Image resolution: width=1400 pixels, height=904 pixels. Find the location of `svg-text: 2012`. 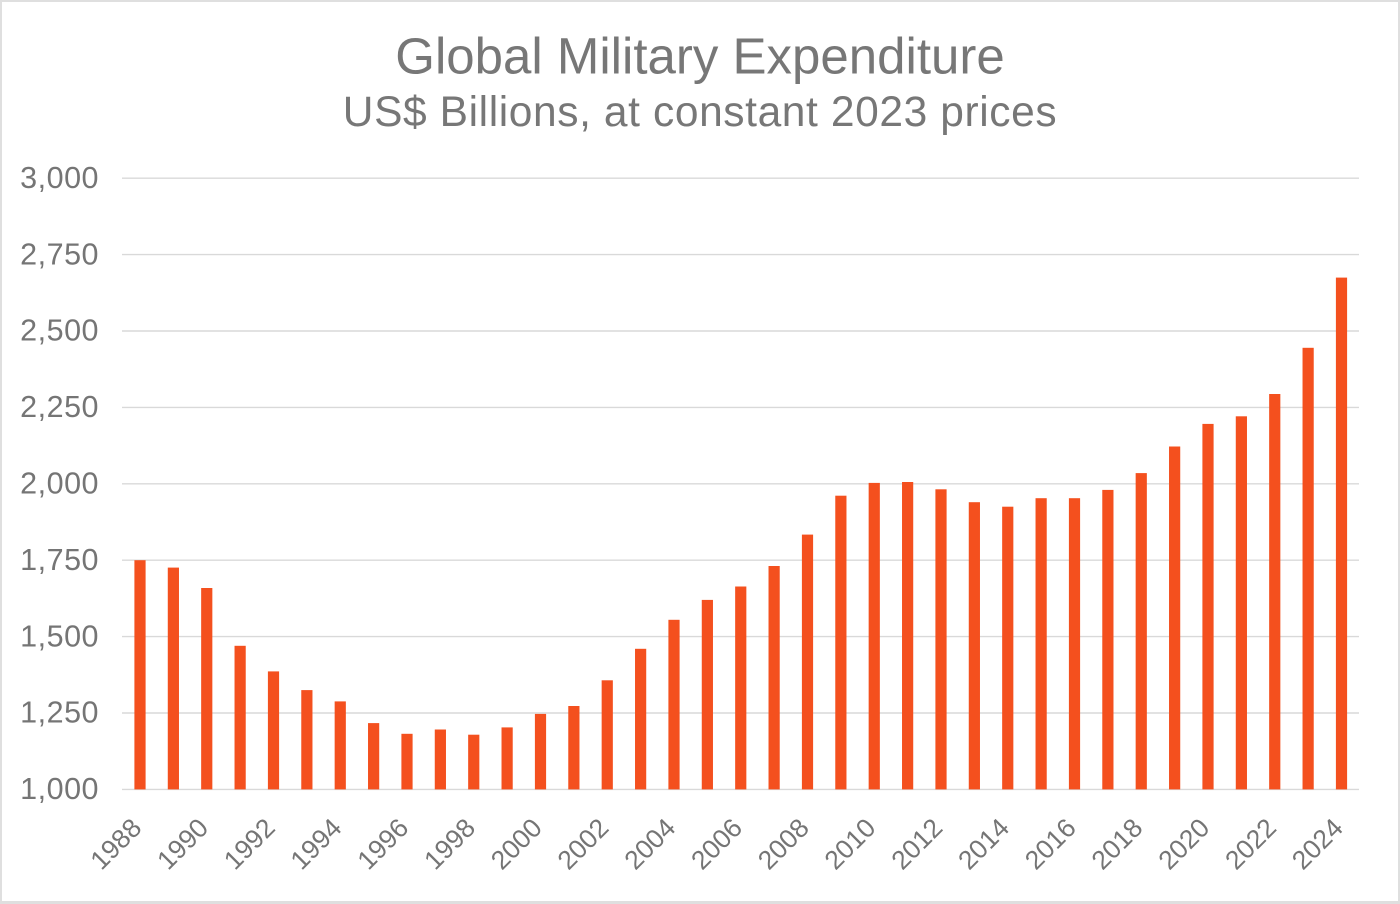

svg-text: 2012 is located at coordinates (916, 844).